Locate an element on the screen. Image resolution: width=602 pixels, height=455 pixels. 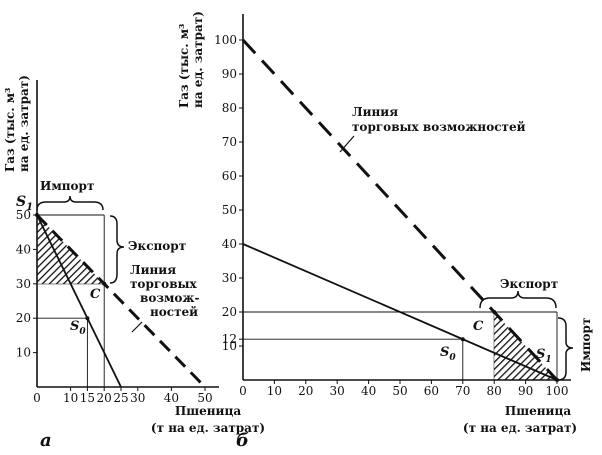
panel-a-xlabel-2: (т на ед. затрат) is located at coordinates (208, 428).